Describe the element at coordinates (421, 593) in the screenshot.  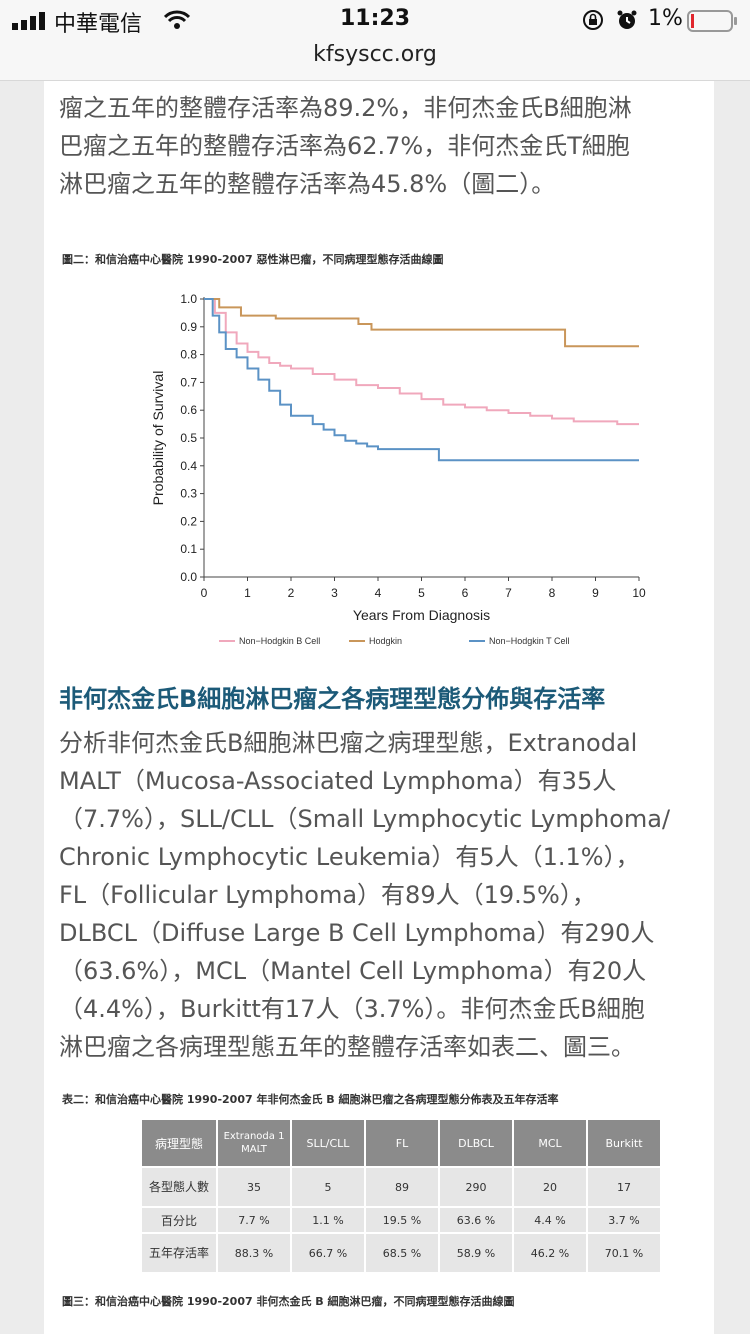
I see `x-tick-label: 5` at that location.